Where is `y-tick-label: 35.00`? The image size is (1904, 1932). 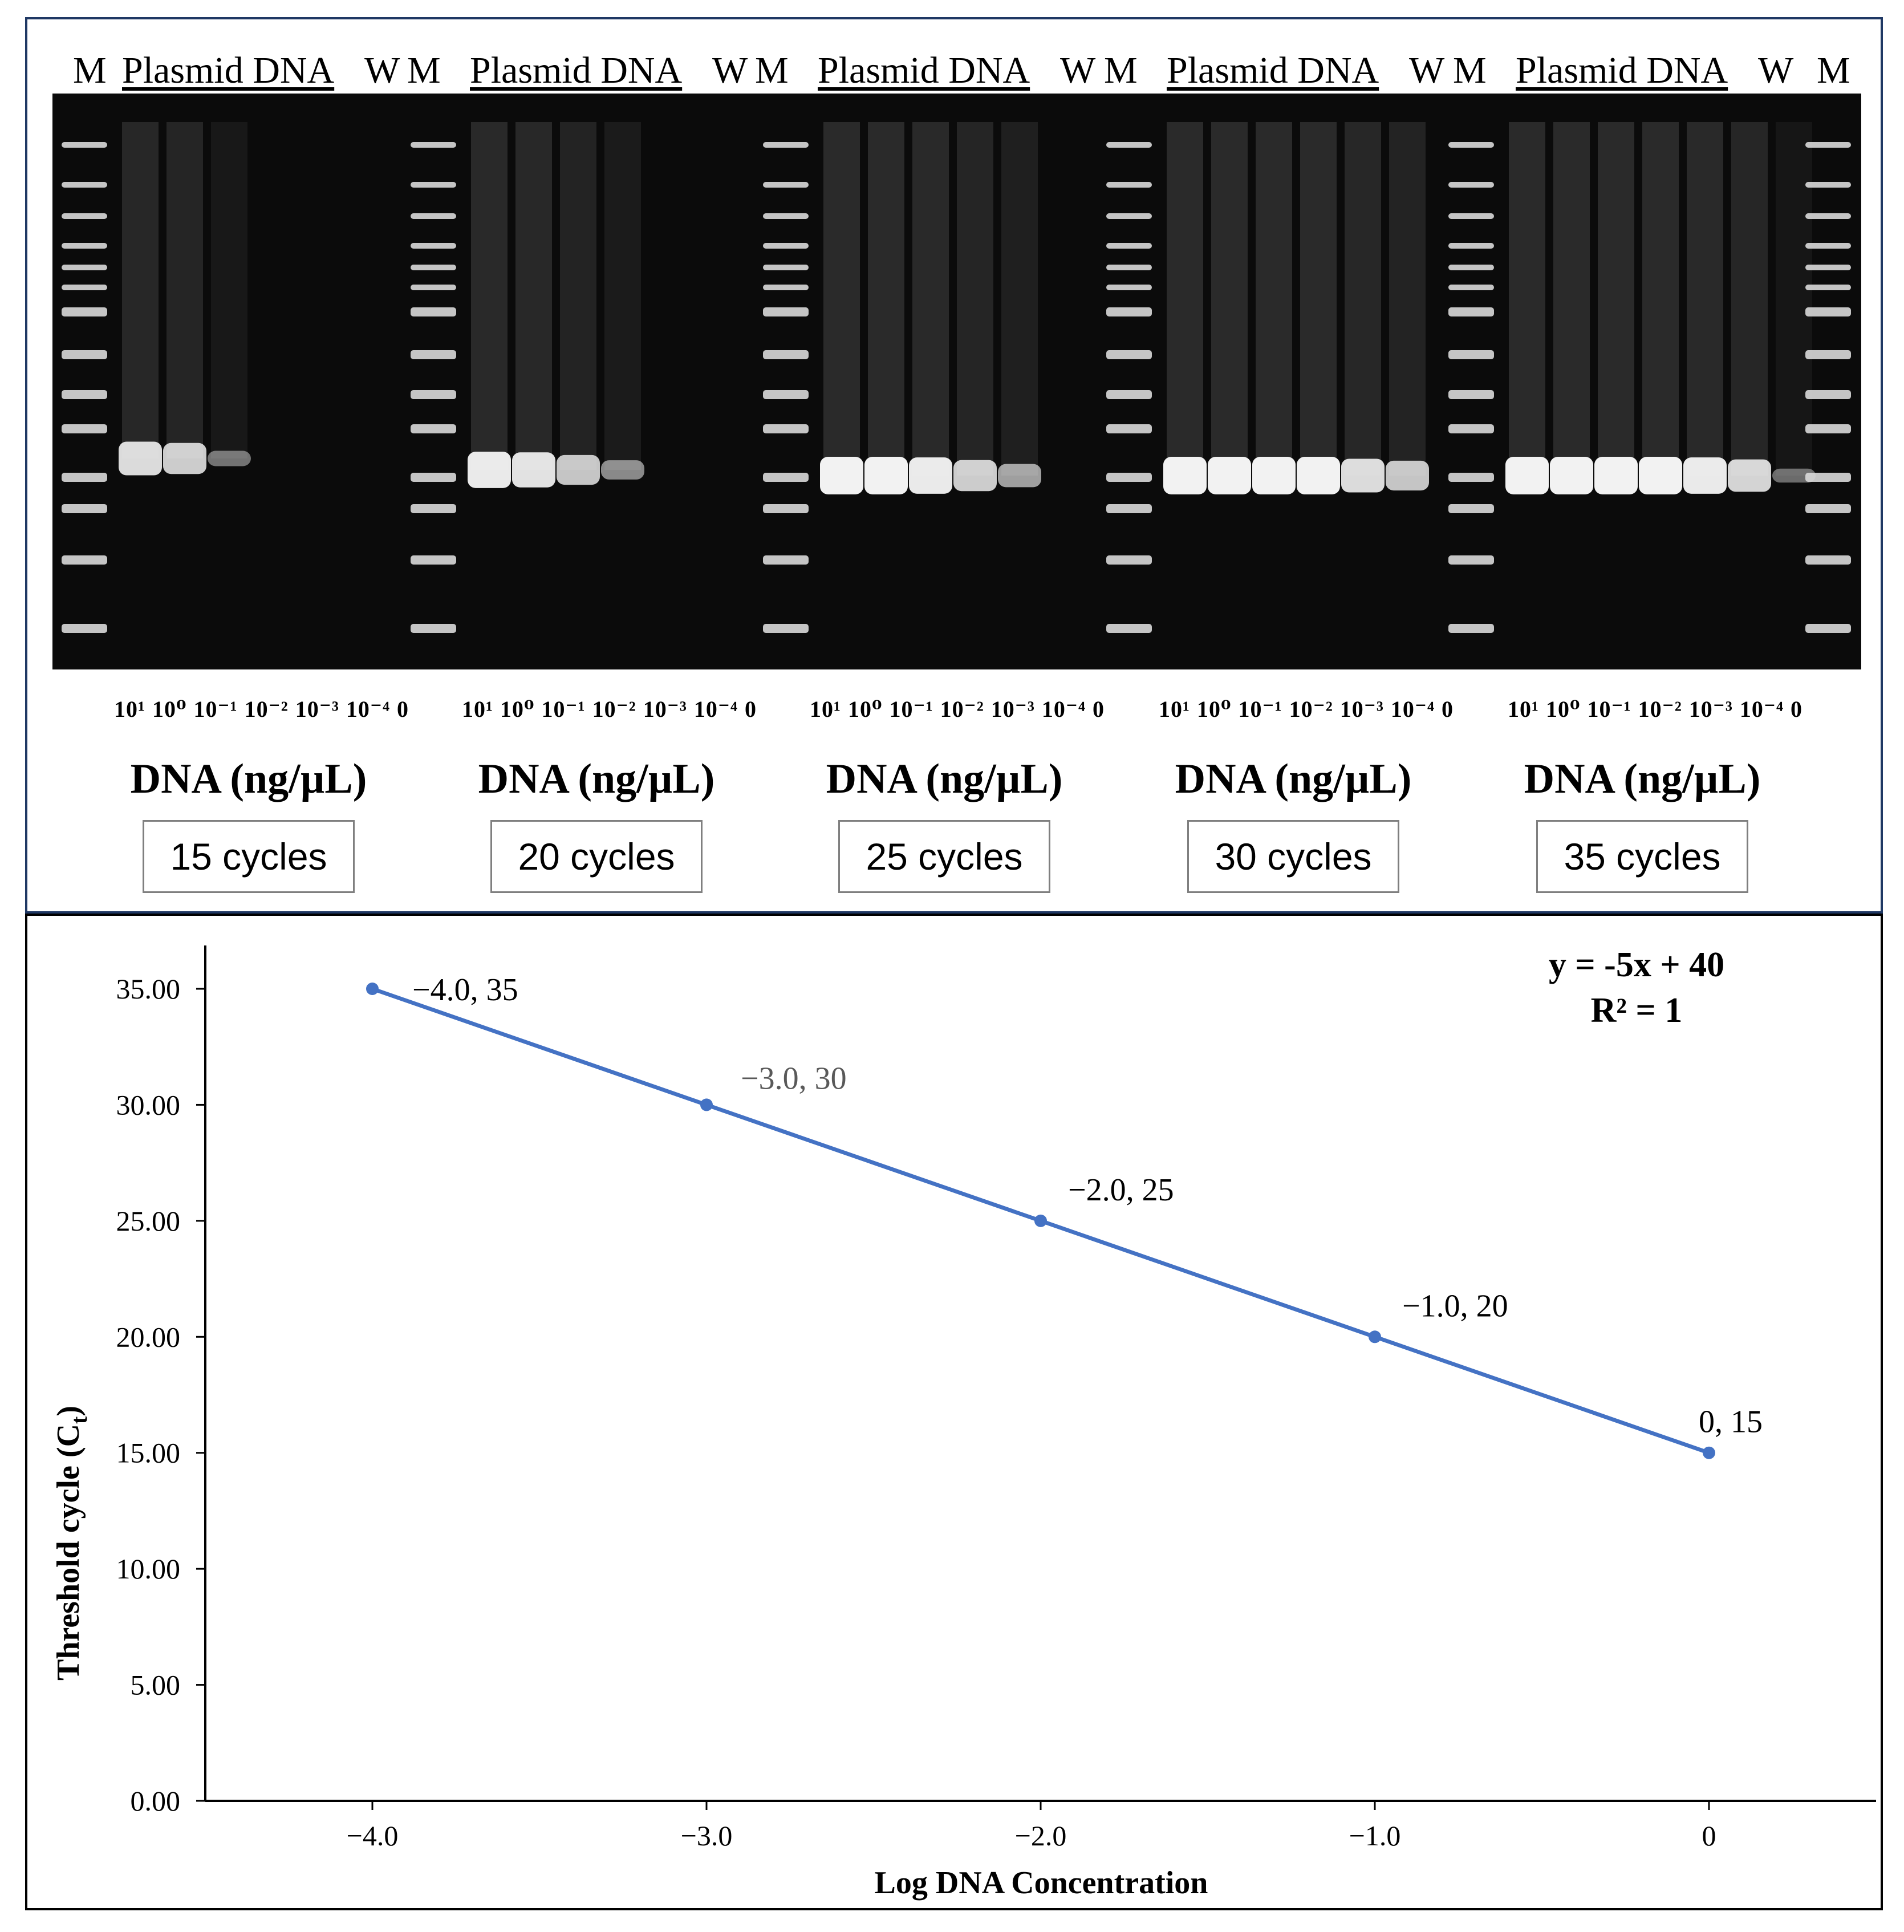 y-tick-label: 35.00 is located at coordinates (148, 989).